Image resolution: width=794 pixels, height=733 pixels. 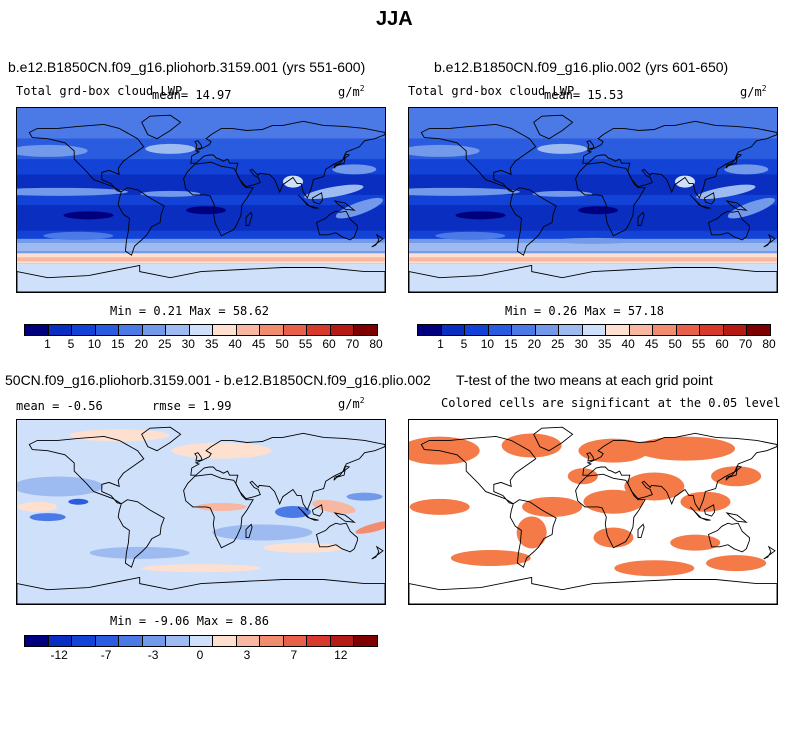 What do you see at coordinates (722, 344) in the screenshot?
I see `colorbar-tick-label: 60` at bounding box center [722, 344].